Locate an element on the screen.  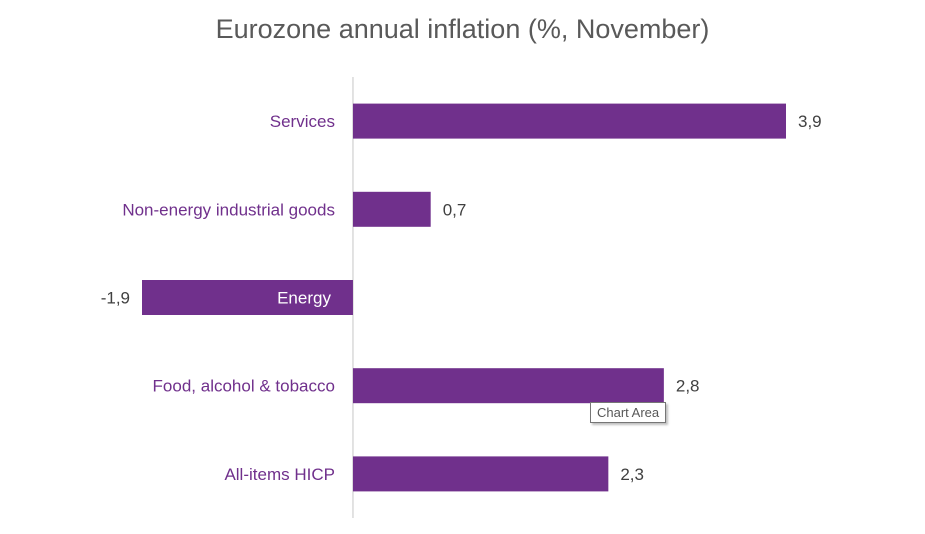
data-label: 2,8 is located at coordinates (688, 386).